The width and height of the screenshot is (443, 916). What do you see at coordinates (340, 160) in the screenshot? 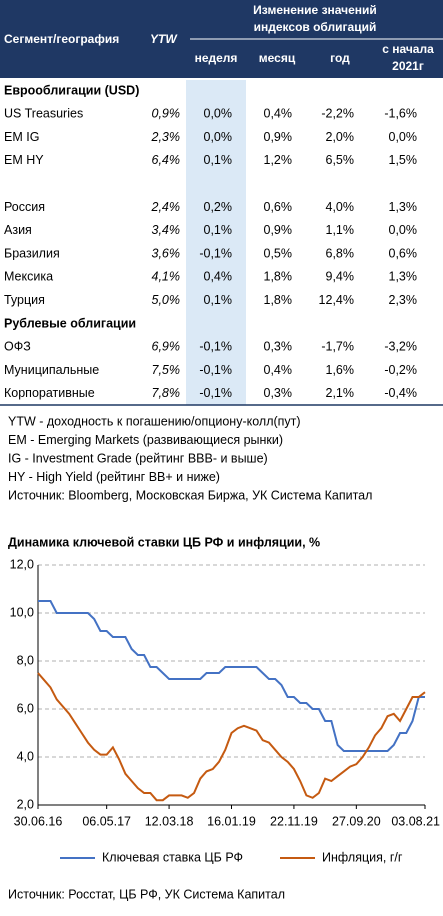
I see `table-cell: 6,5%` at bounding box center [340, 160].